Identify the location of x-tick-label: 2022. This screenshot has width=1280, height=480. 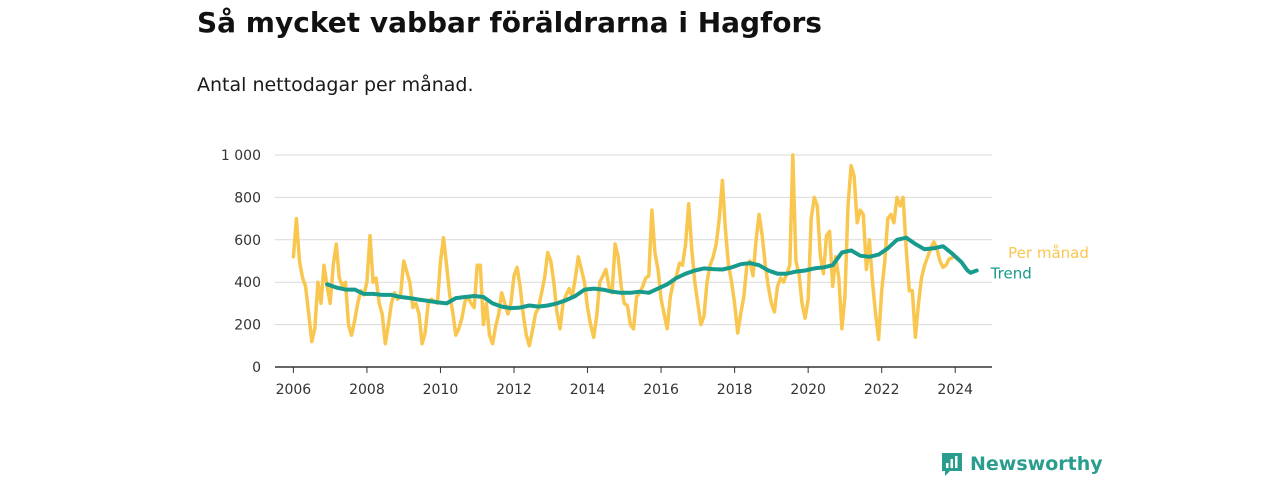
(882, 390).